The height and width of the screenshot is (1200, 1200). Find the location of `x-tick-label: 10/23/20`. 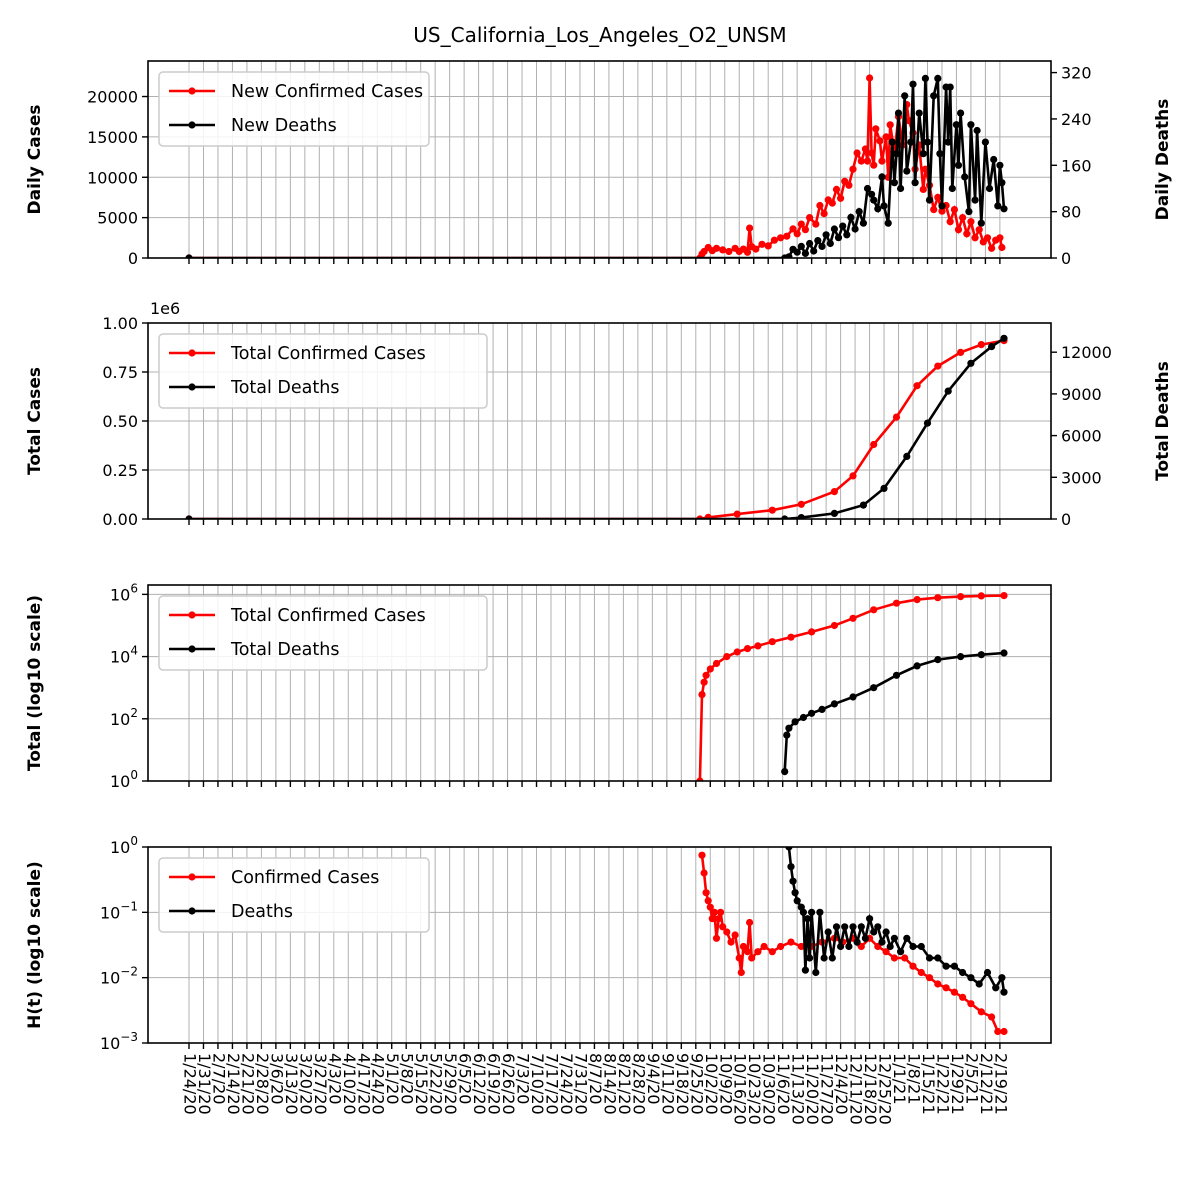

x-tick-label: 10/23/20 is located at coordinates (754, 1089).